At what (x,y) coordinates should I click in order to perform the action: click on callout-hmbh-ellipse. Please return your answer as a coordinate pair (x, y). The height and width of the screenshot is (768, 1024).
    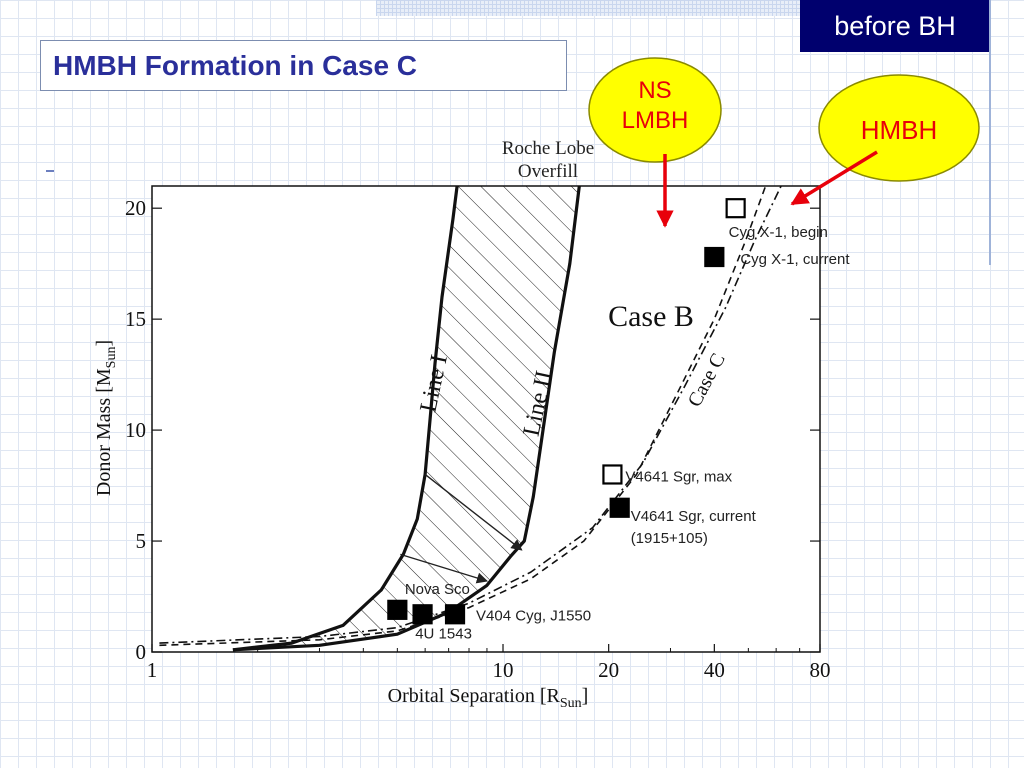
    Looking at the image, I should click on (899, 128).